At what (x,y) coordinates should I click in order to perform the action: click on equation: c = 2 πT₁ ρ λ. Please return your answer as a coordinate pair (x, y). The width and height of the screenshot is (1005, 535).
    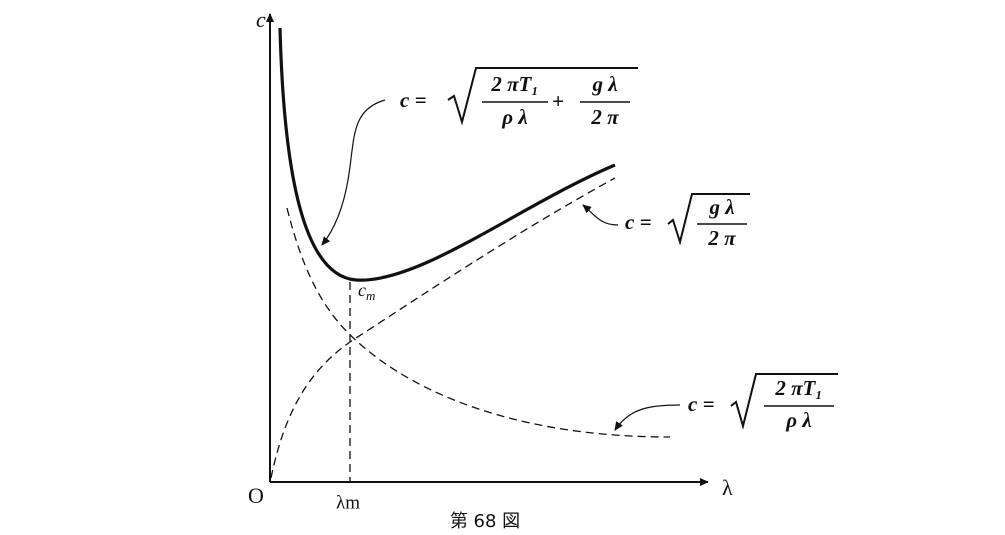
    Looking at the image, I should click on (763, 402).